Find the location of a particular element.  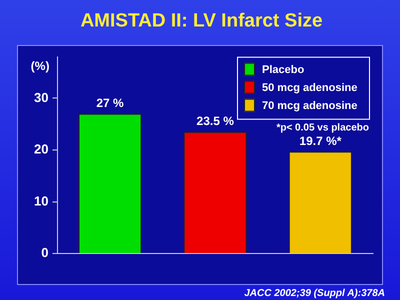

y-tick-label: 0 is located at coordinates (44, 252).